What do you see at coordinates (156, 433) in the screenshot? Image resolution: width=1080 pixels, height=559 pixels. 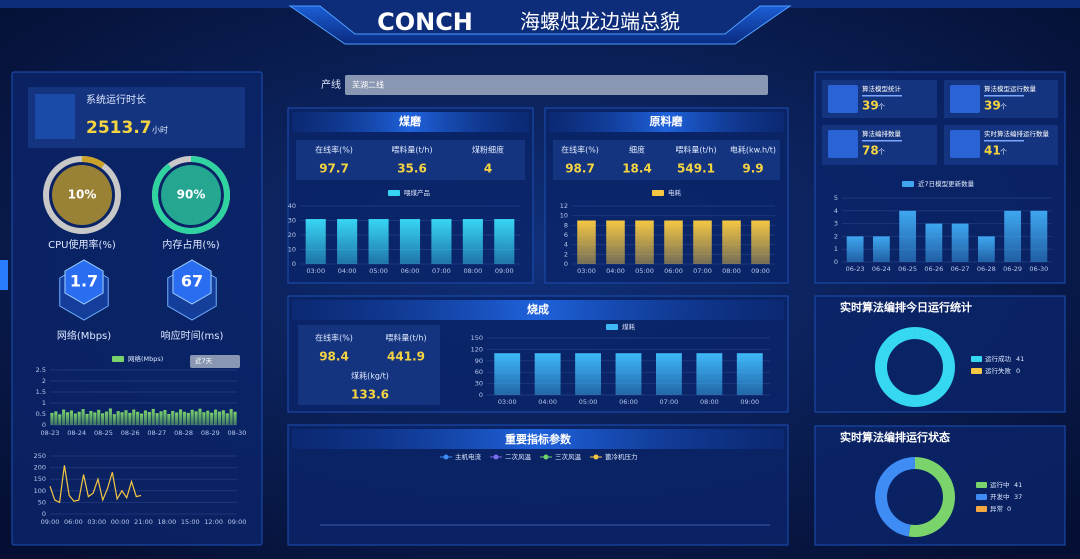 I see `x-tick-label: 08-27` at bounding box center [156, 433].